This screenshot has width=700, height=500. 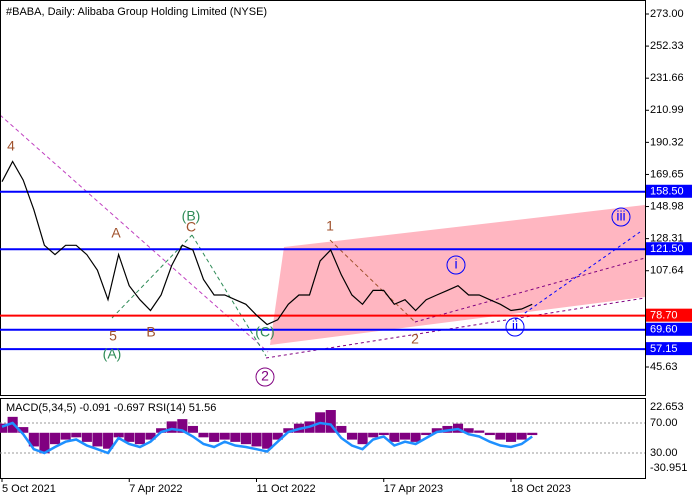 What do you see at coordinates (667, 206) in the screenshot?
I see `y-tick-label: 148.98` at bounding box center [667, 206].